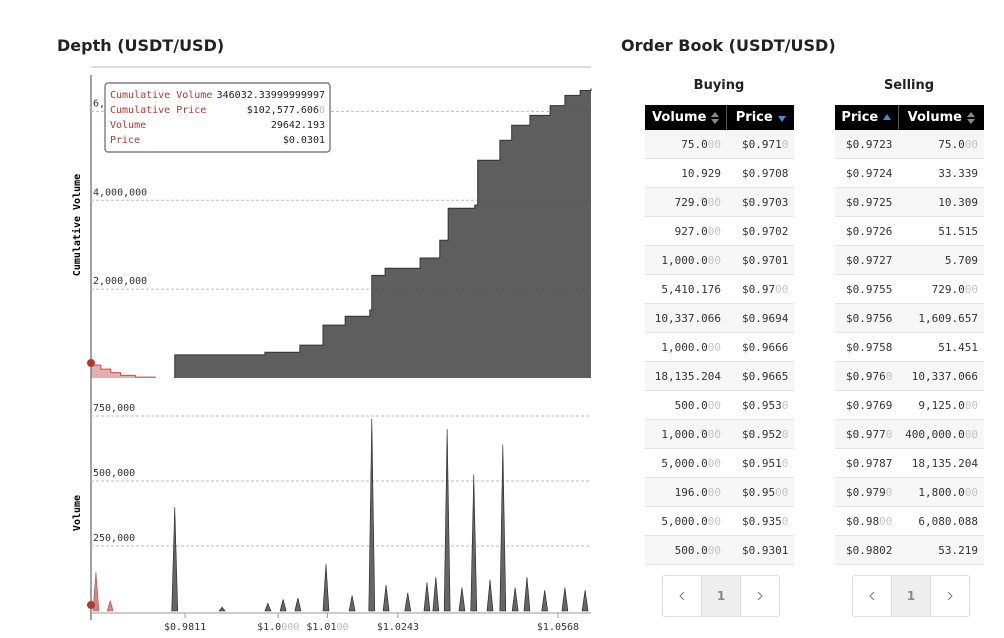  Describe the element at coordinates (869, 231) in the screenshot. I see `table-cell: $0.9726` at that location.